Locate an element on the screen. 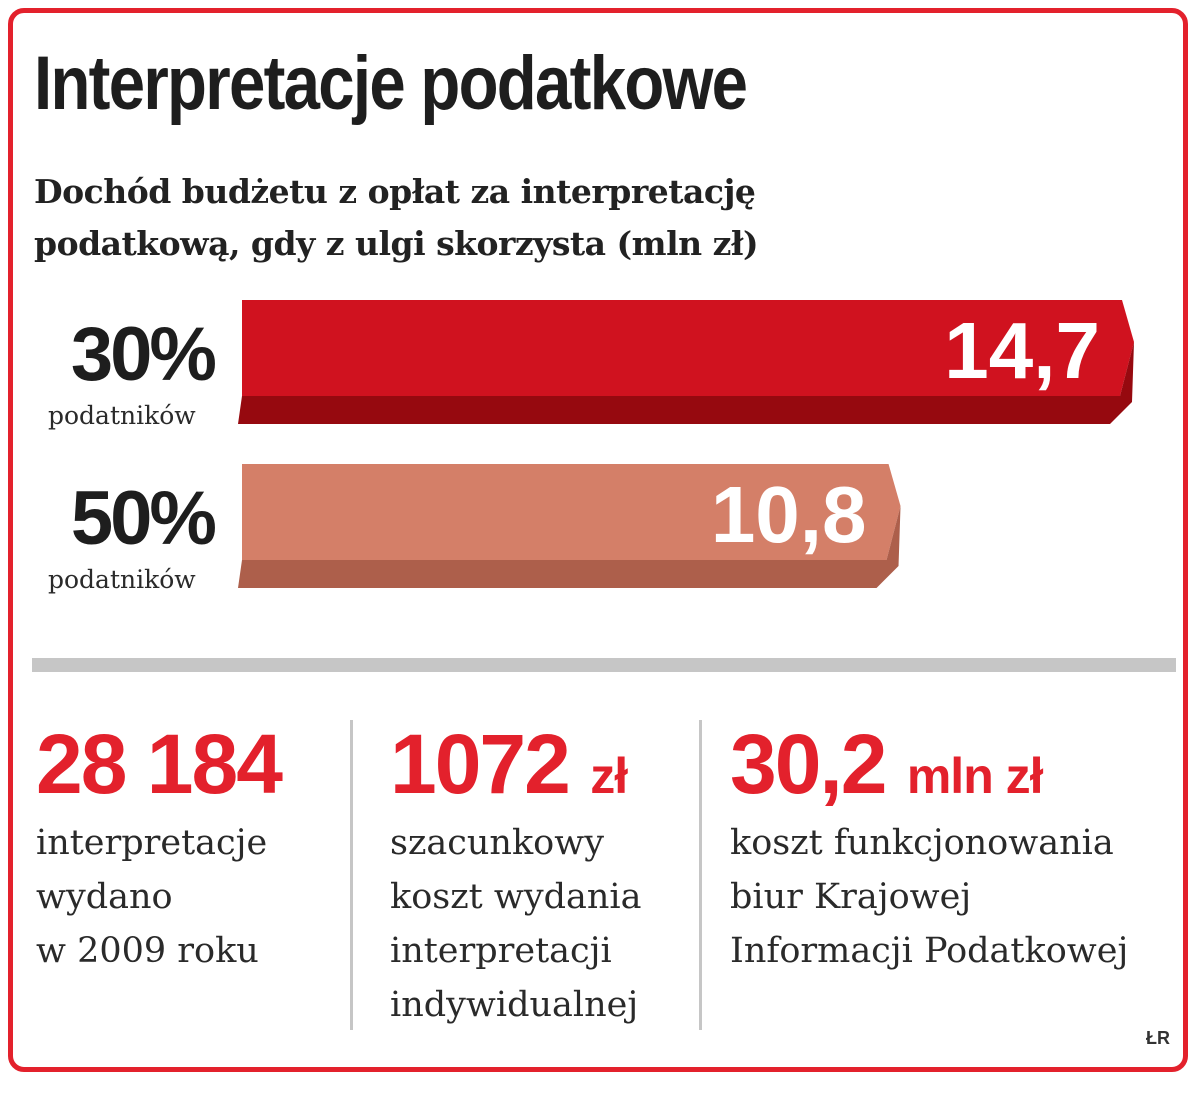 This screenshot has height=1094, width=1200. source-credit: ŁR is located at coordinates (1158, 1038).